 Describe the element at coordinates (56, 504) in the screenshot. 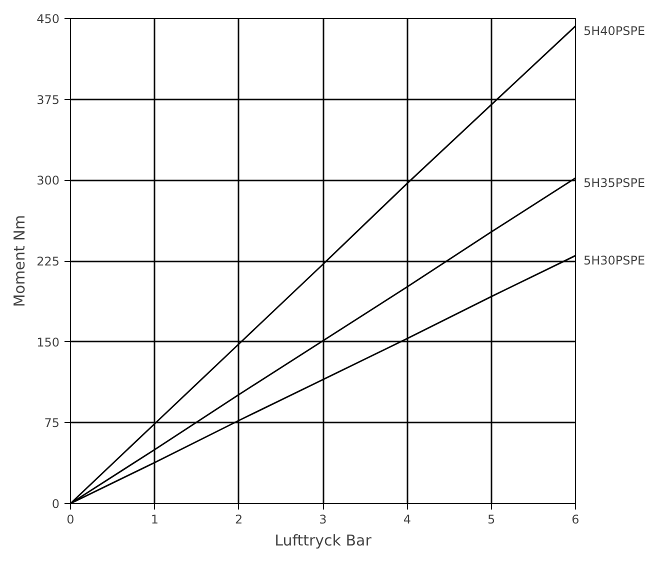

I see `y-tick-label: 0` at that location.